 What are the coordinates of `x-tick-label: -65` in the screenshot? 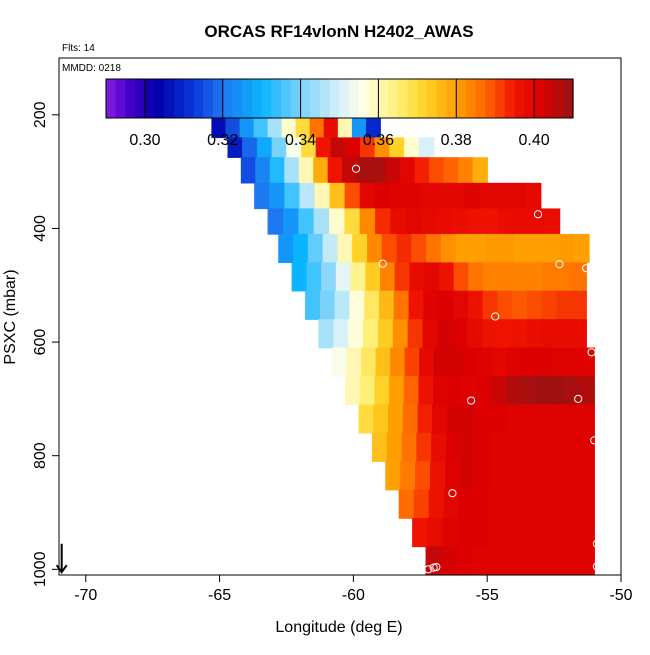 It's located at (219, 595).